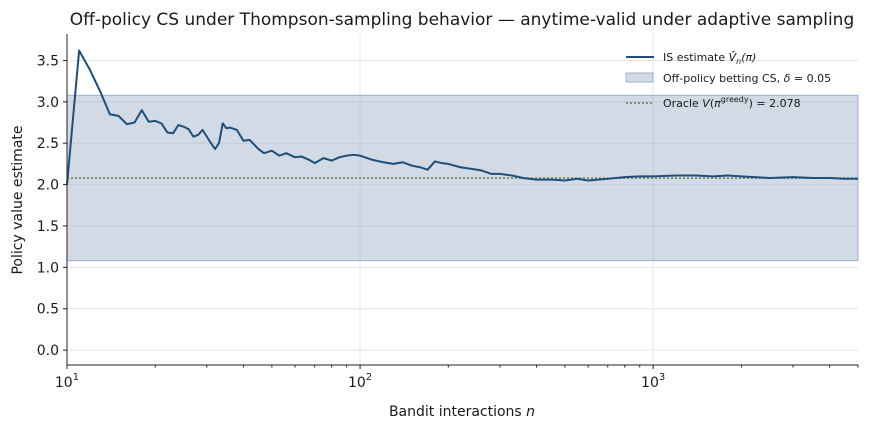  Describe the element at coordinates (462, 412) in the screenshot. I see `x-axis-label: Bandit interactions n` at that location.